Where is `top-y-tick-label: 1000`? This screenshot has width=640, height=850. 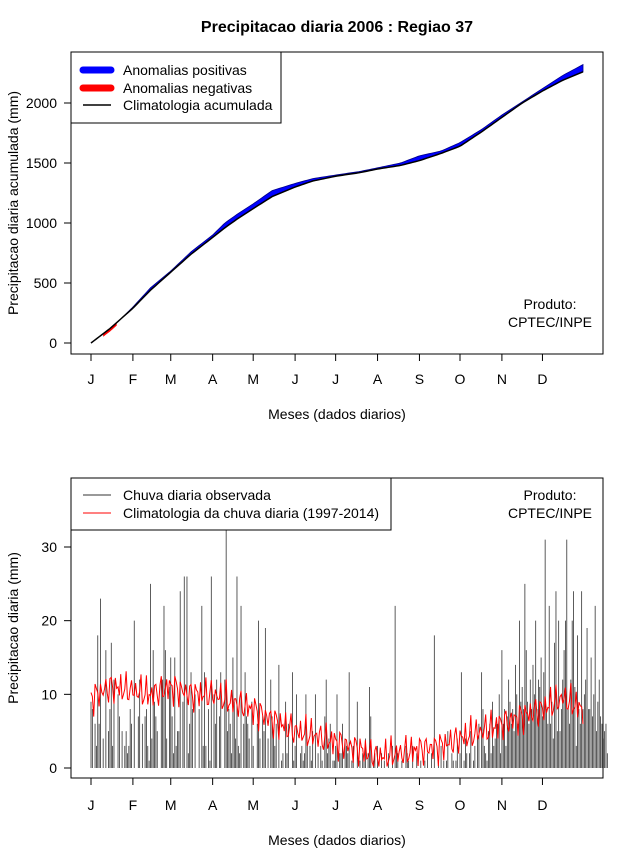 top-y-tick-label: 1000 is located at coordinates (41, 223).